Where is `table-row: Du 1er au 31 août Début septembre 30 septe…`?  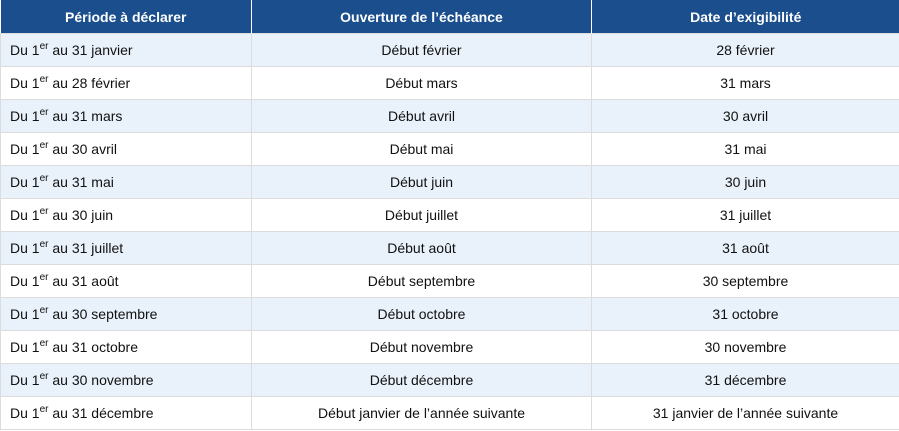
table-row: Du 1er au 31 août Début septembre 30 septe… is located at coordinates (449, 281).